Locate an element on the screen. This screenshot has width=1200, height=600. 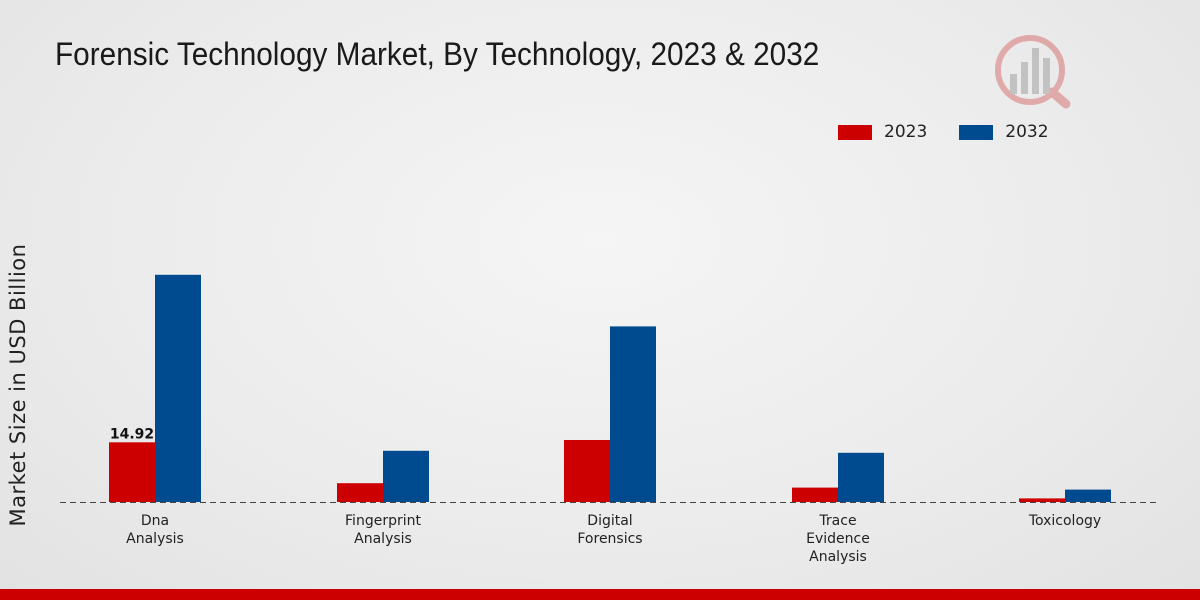
x-tick-label: Fingerprint Analysis is located at coordinates (383, 530).